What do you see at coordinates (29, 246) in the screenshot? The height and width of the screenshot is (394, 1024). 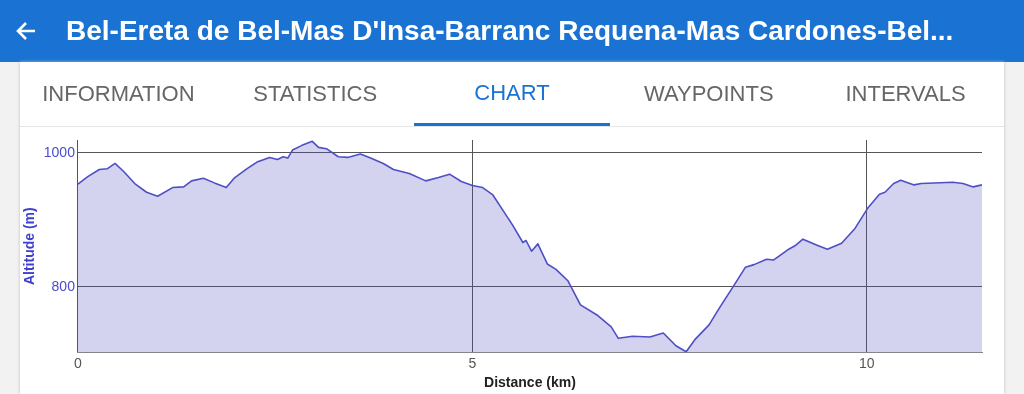 I see `y-axis-title: Altitude (m)` at bounding box center [29, 246].